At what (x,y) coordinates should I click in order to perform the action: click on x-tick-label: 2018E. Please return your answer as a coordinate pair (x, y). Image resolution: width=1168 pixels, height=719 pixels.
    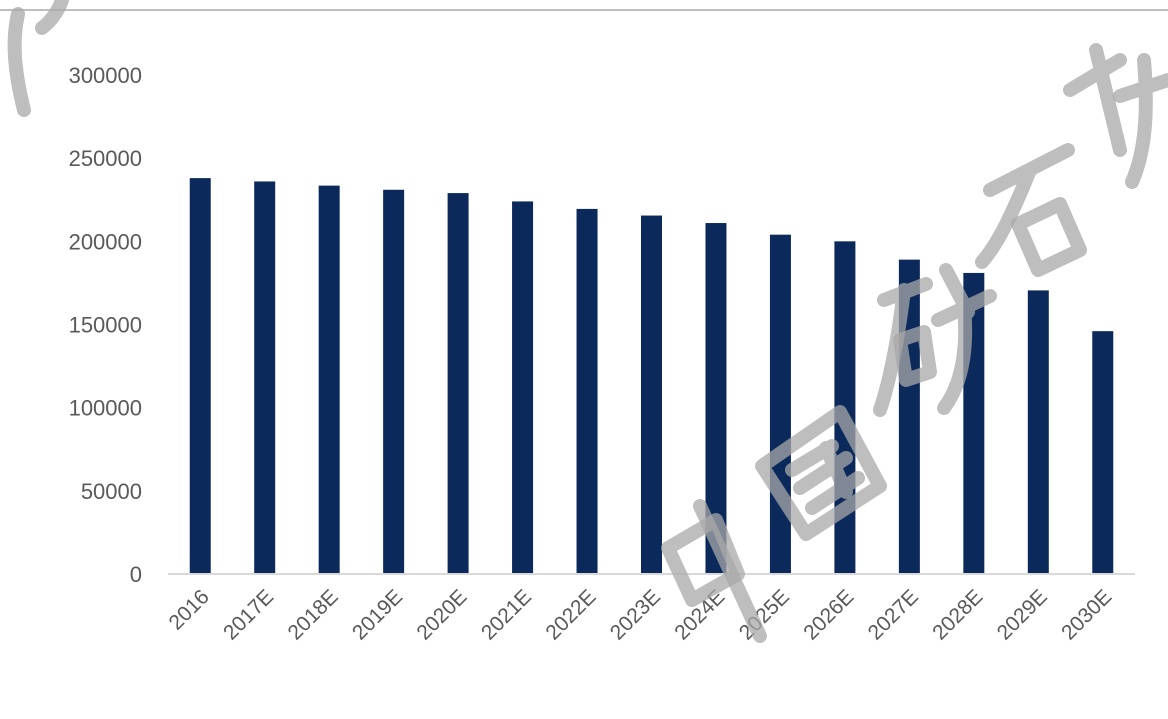
    Looking at the image, I should click on (312, 614).